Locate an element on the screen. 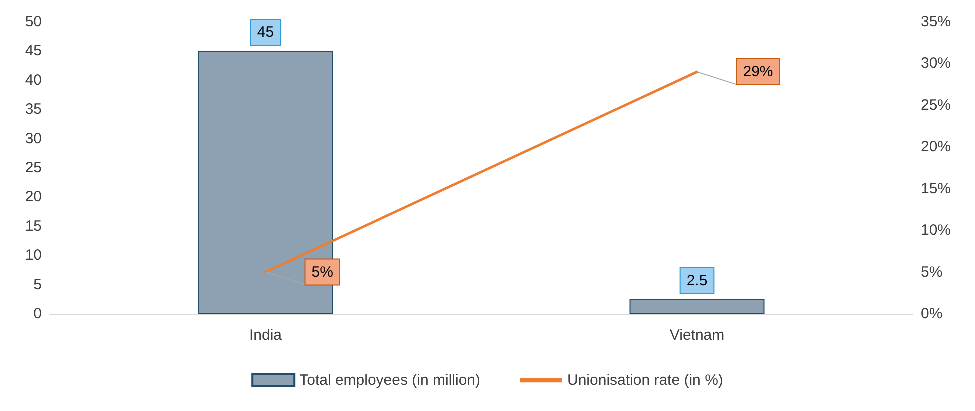 Image resolution: width=975 pixels, height=411 pixels. y-tick-label: 40 is located at coordinates (33, 80).